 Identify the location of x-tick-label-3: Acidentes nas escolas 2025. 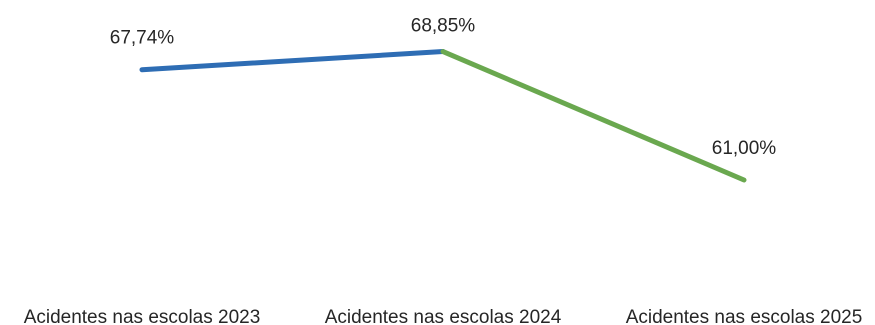
(744, 316).